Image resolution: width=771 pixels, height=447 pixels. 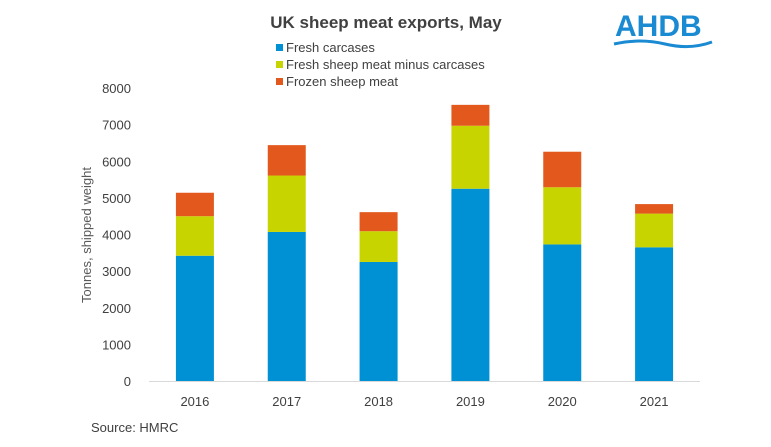 What do you see at coordinates (385, 64) in the screenshot?
I see `legend-label: Fresh sheep meat minus carcases` at bounding box center [385, 64].